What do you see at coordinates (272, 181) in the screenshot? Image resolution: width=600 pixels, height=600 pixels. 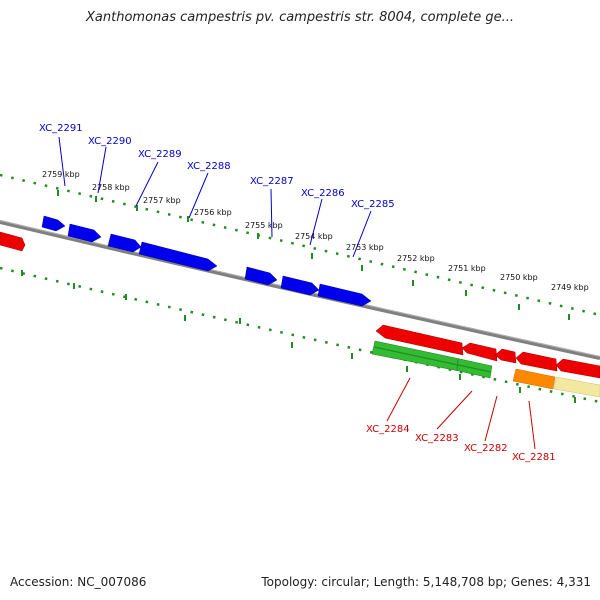 I see `label-xc2287: XC_2287` at bounding box center [272, 181].